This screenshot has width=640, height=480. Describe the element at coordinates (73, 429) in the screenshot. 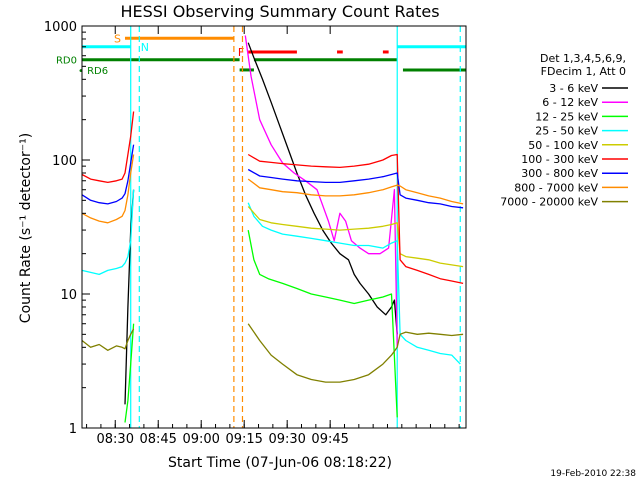

I see `y-tick-label-1: 1` at that location.